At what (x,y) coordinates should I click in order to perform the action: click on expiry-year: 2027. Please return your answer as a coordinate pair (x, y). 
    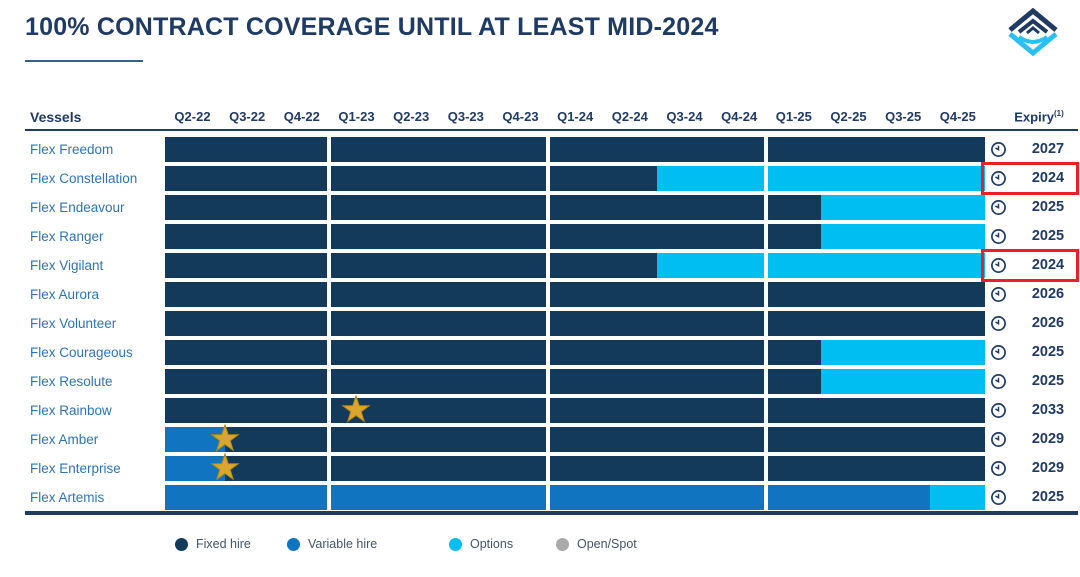
    Looking at the image, I should click on (1048, 149).